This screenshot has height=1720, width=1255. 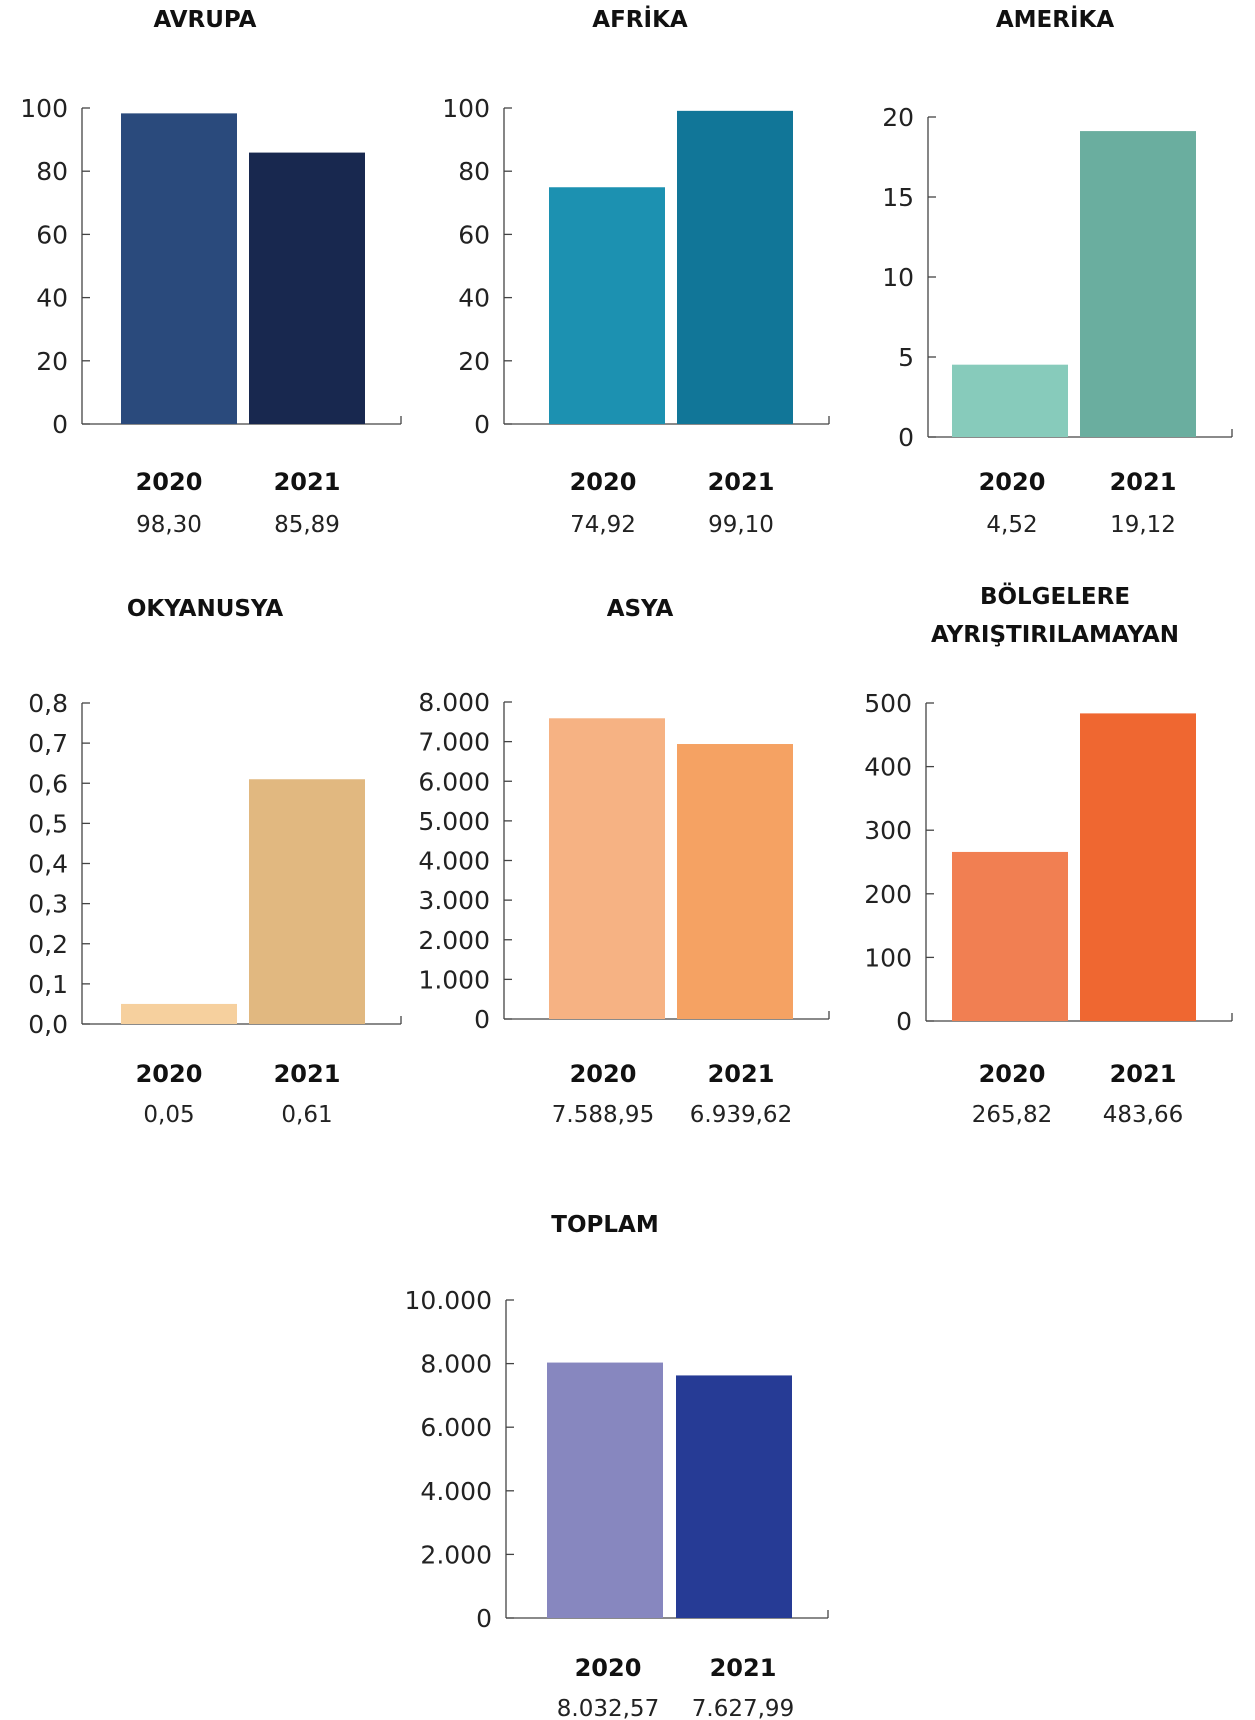 What do you see at coordinates (605, 1225) in the screenshot?
I see `chart-title: TOPLAM` at bounding box center [605, 1225].